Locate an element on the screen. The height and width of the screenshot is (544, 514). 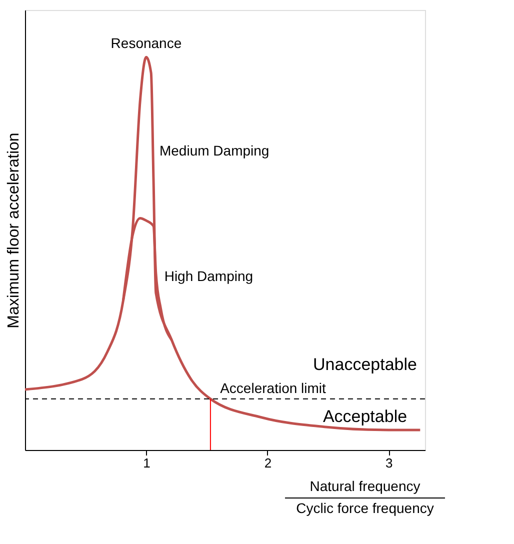
annotation: High Damping is located at coordinates (209, 276).